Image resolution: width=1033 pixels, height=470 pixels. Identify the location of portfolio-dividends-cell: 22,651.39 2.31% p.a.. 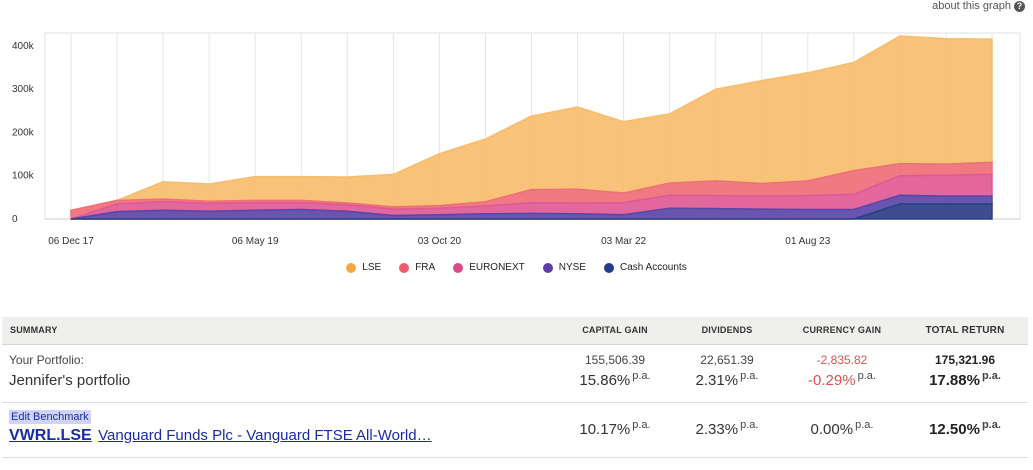
(727, 373).